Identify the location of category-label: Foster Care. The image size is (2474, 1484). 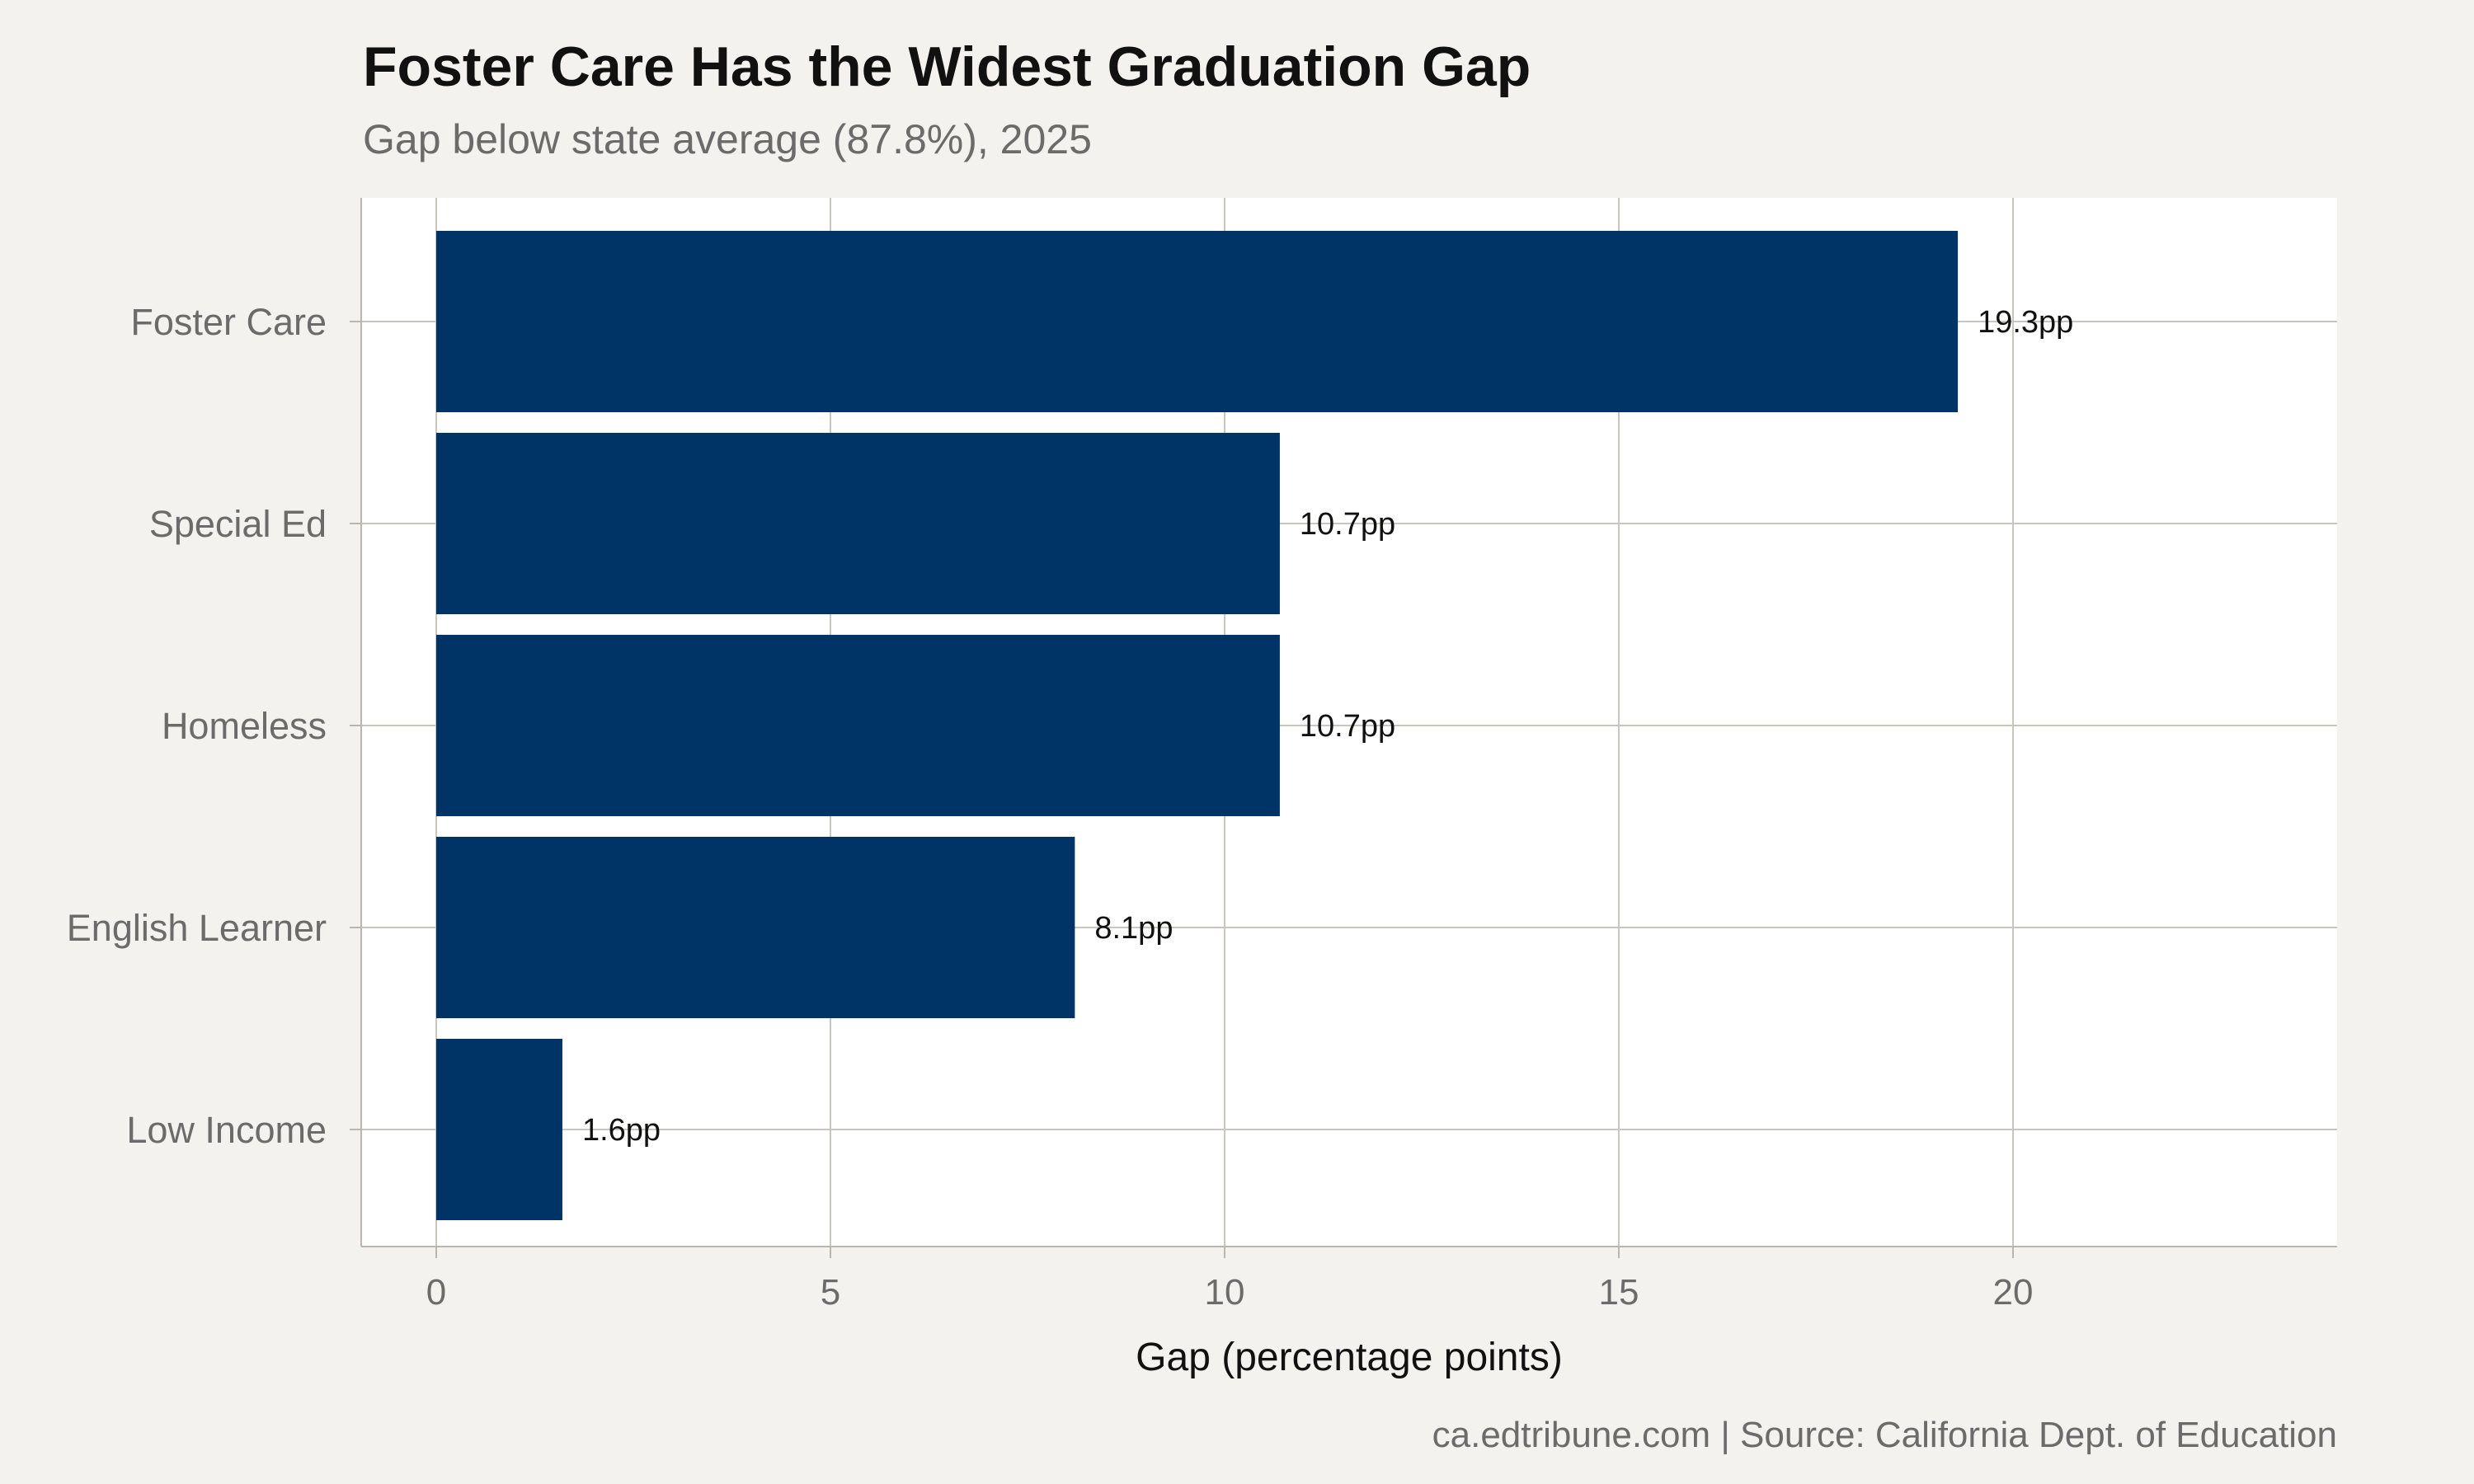
(228, 322).